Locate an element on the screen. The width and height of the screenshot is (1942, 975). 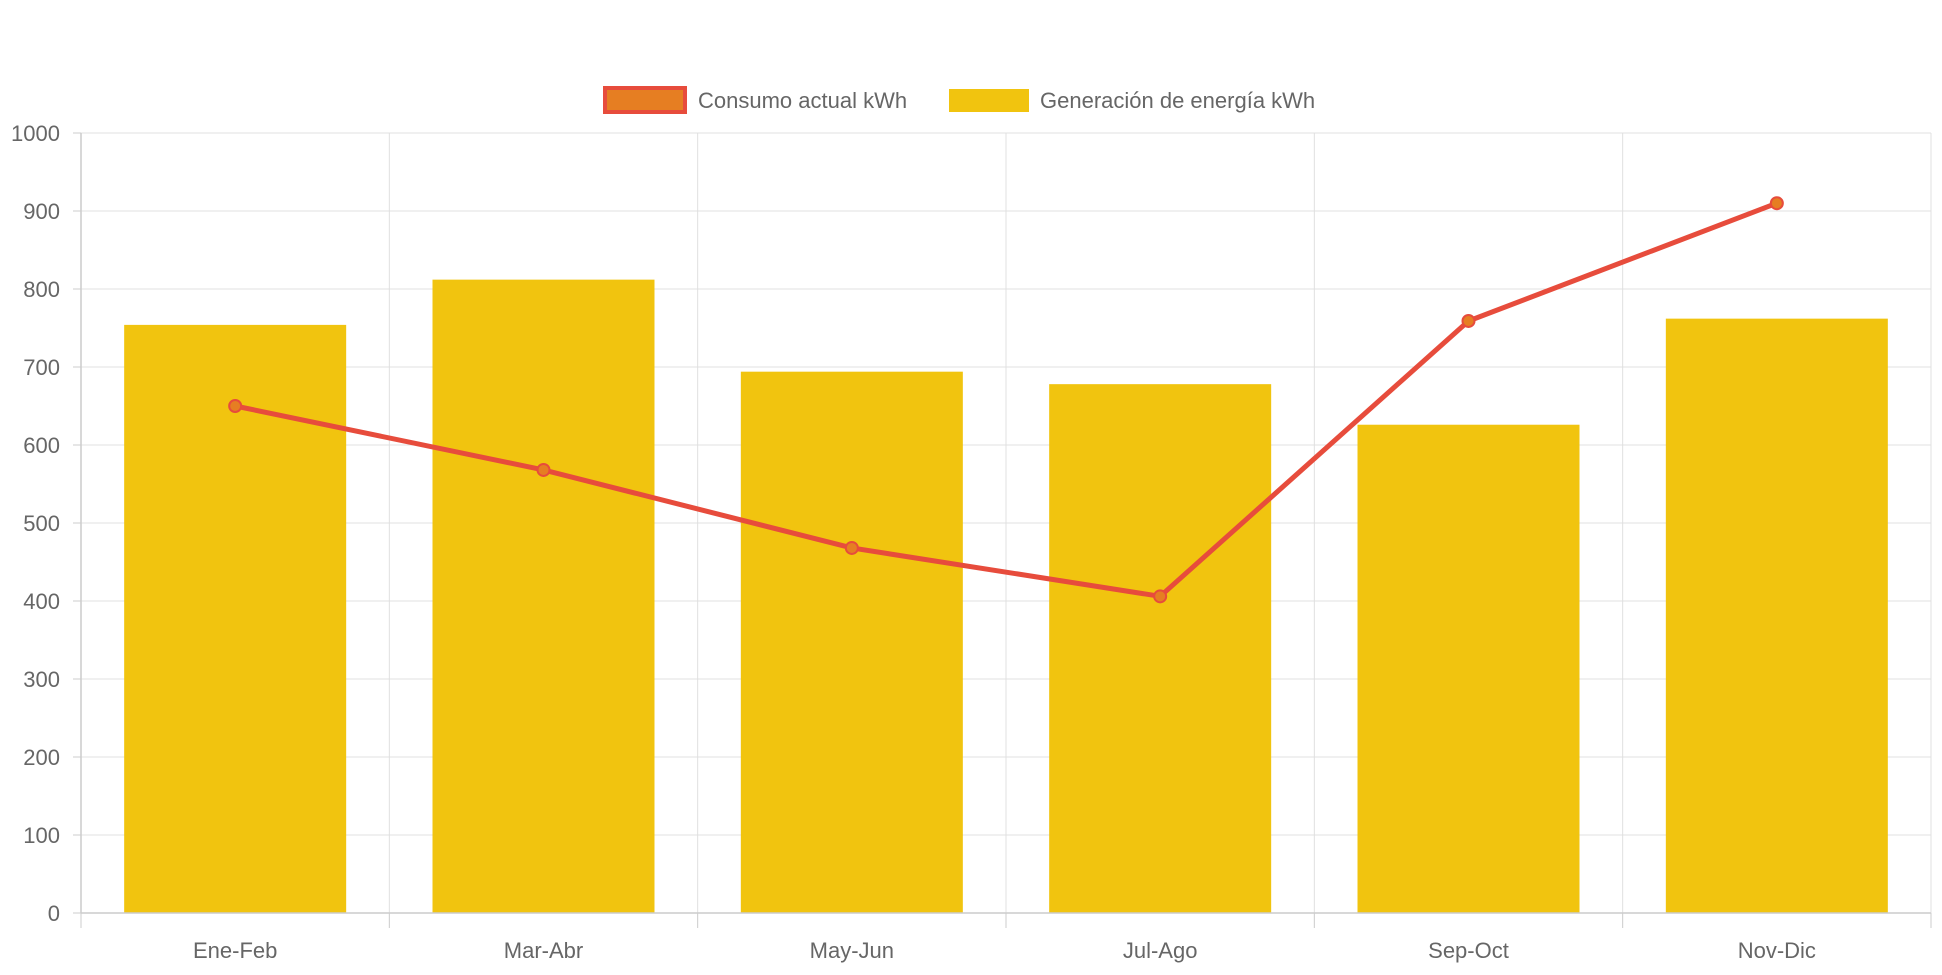
legend-label-consumo: Consumo actual kWh is located at coordinates (802, 100).